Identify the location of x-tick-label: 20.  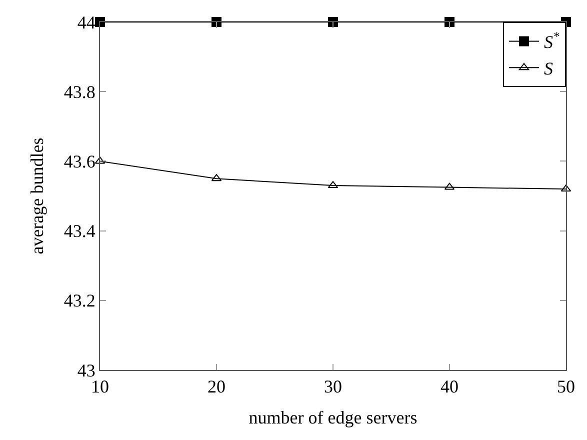
(217, 386).